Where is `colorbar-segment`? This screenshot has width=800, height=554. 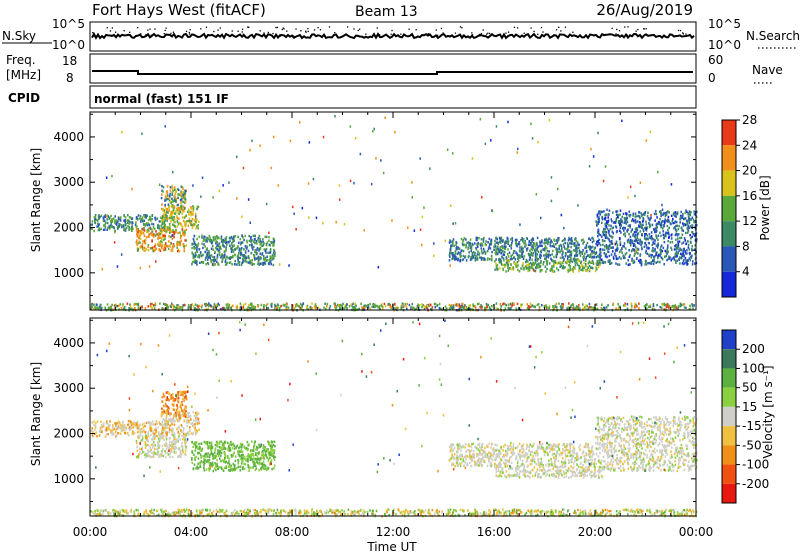
colorbar-segment is located at coordinates (729, 284).